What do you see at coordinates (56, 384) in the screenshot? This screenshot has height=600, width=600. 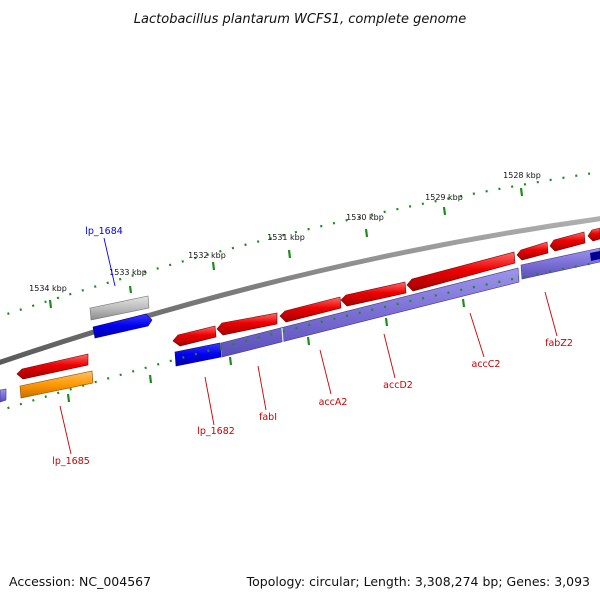 I see `cds-lp_1685-orange` at bounding box center [56, 384].